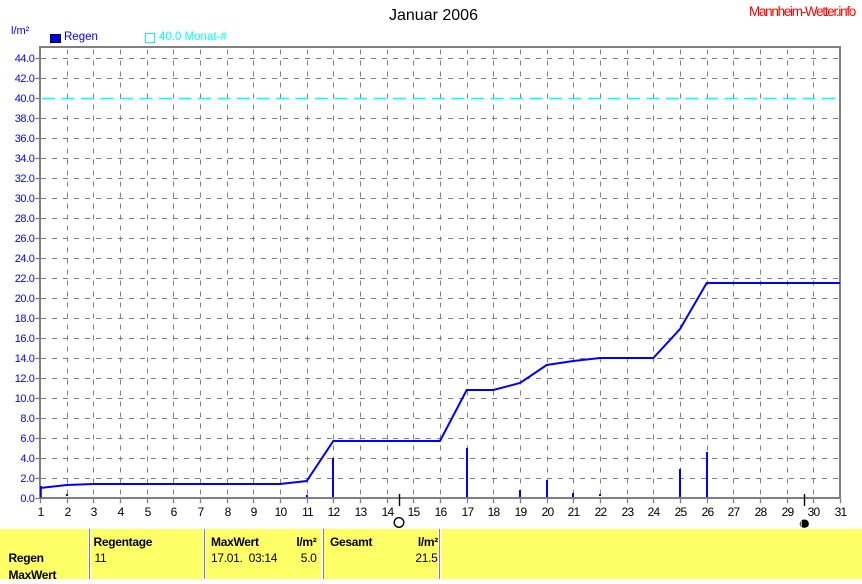 The height and width of the screenshot is (584, 862). I want to click on svg-text: 25, so click(681, 512).